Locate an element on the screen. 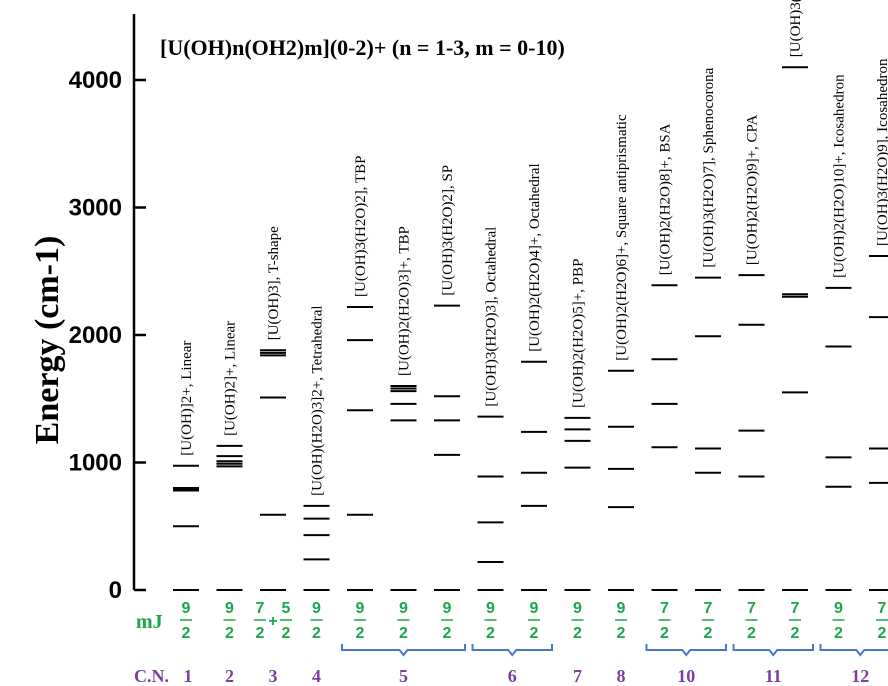 The image size is (888, 686). mj-label-text: mJ is located at coordinates (149, 622).